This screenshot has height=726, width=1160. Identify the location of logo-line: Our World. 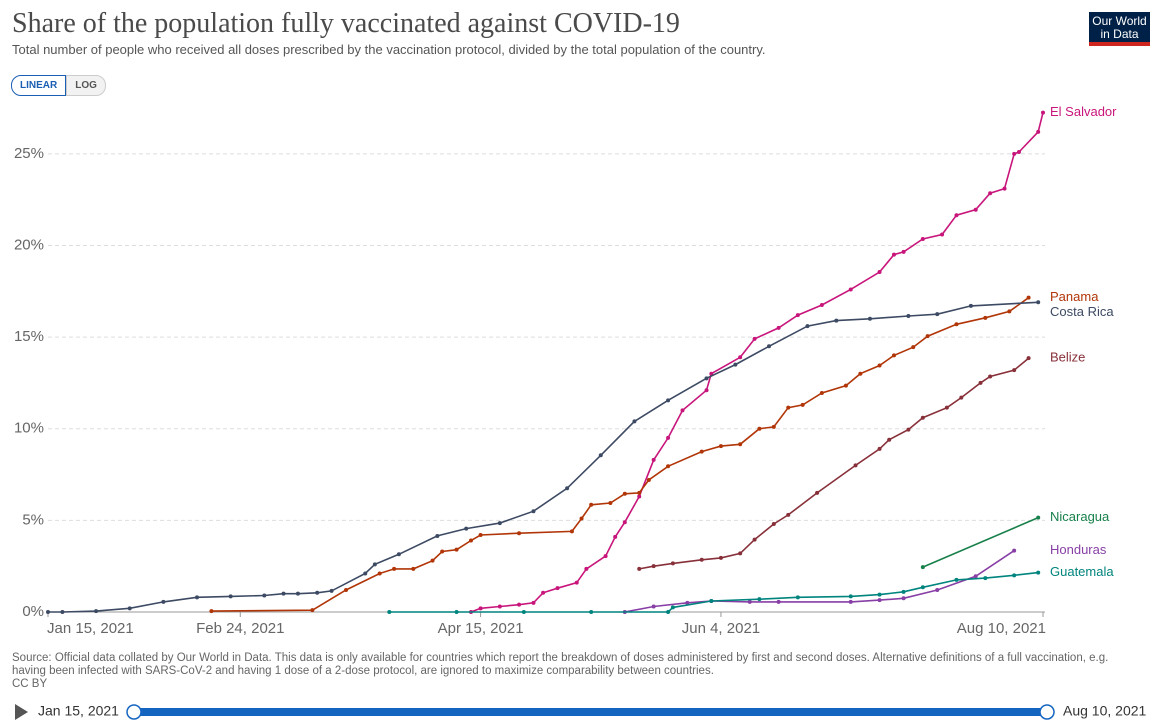
(1119, 21).